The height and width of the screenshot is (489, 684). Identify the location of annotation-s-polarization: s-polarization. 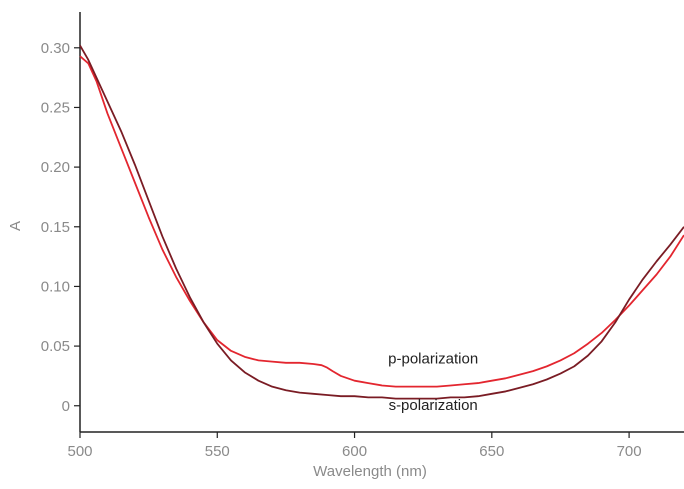
(433, 405).